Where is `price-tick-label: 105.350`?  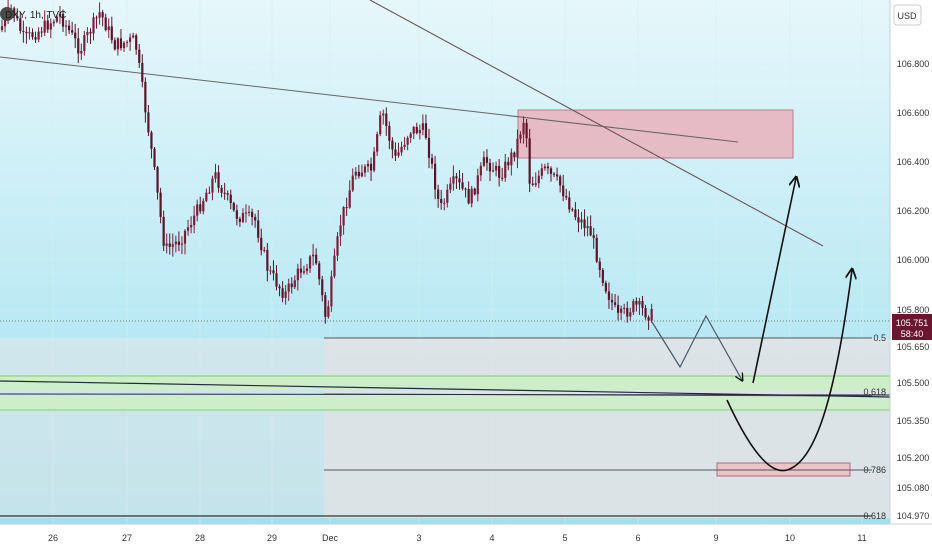
price-tick-label: 105.350 is located at coordinates (913, 421).